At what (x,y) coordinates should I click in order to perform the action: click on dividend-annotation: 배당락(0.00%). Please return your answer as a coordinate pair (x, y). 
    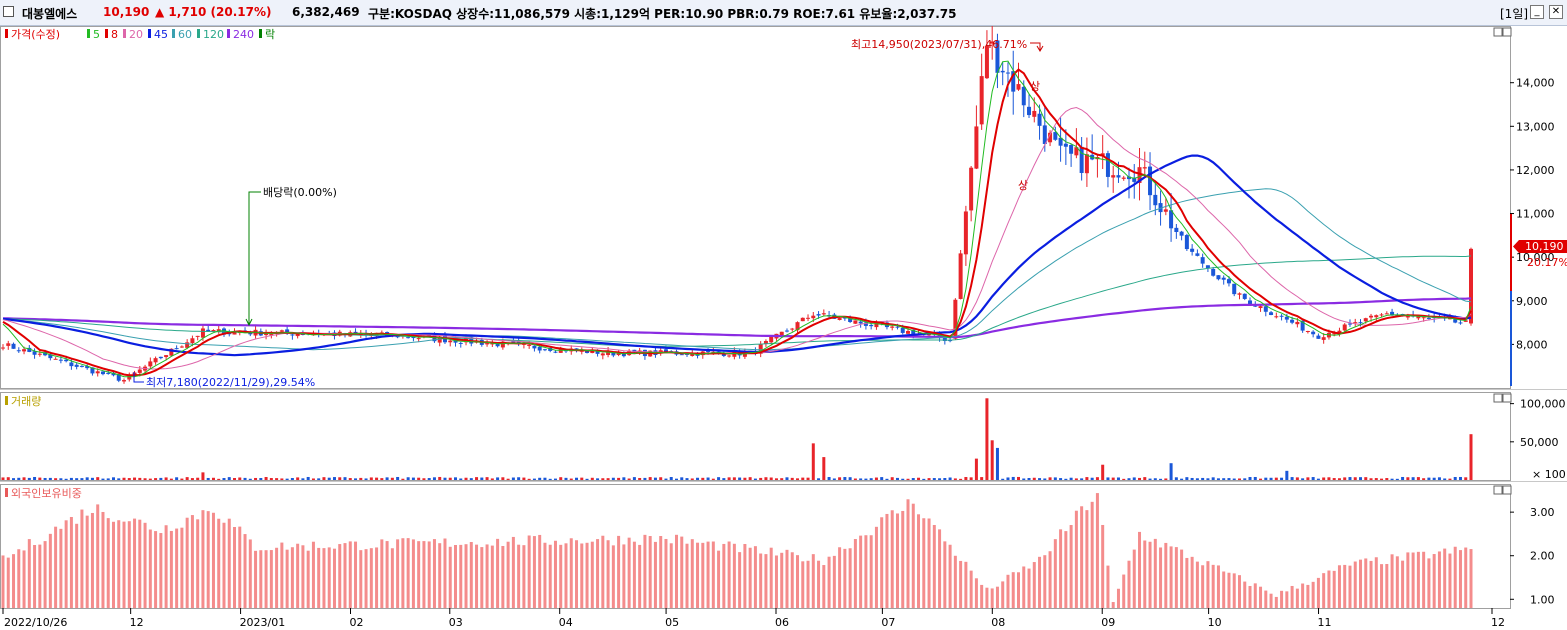
    Looking at the image, I should click on (300, 192).